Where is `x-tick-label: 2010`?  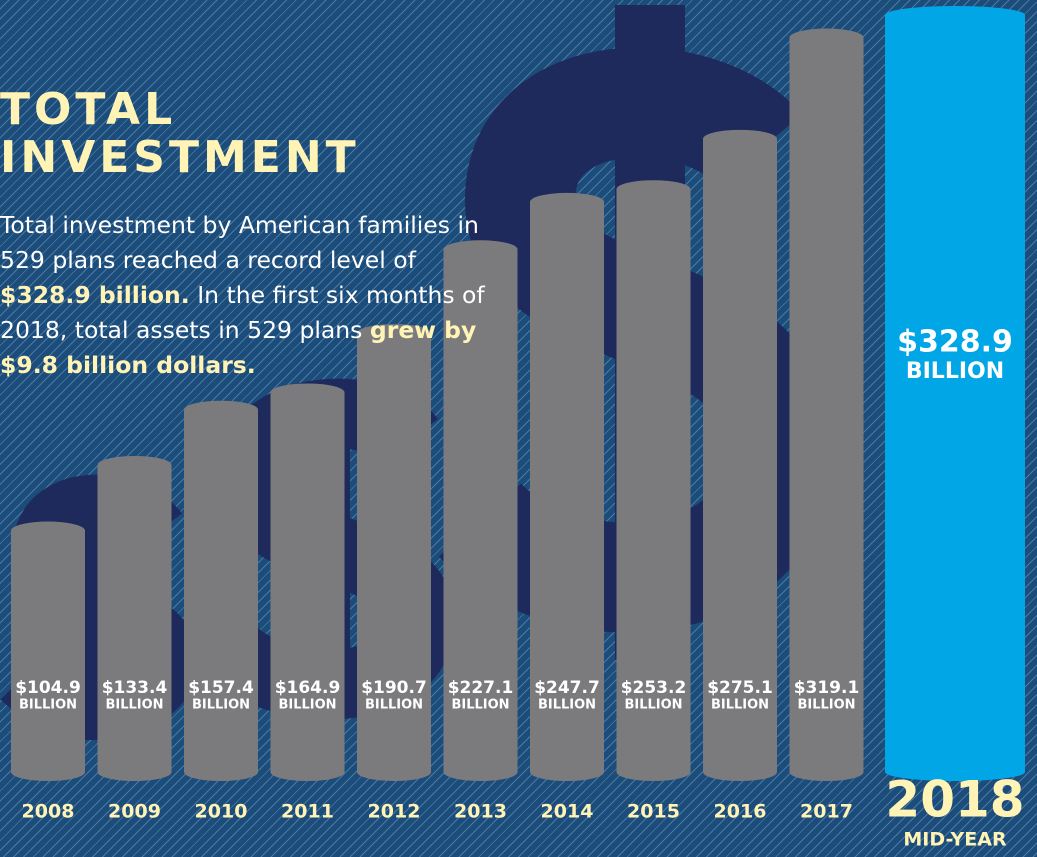
x-tick-label: 2010 is located at coordinates (221, 812).